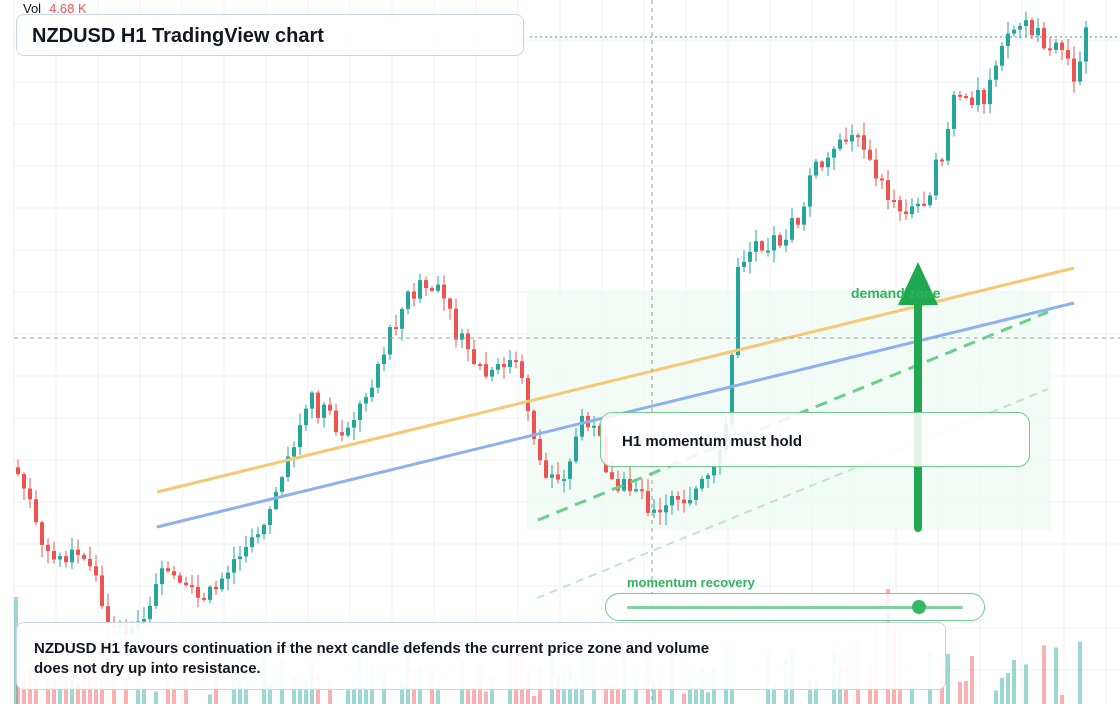 The height and width of the screenshot is (704, 1120). I want to click on channel-upper-dashed, so click(793, 416).